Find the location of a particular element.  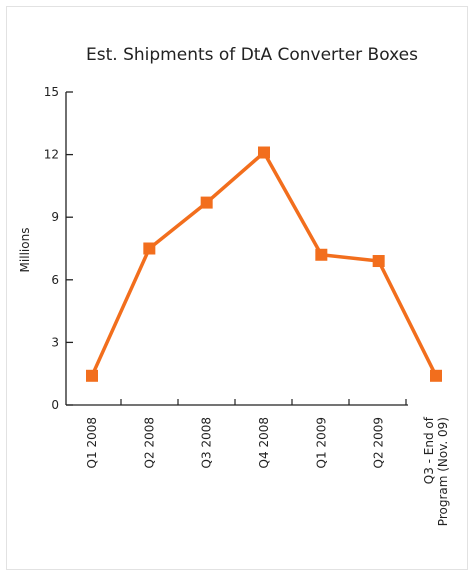

y-tick-label: 6 is located at coordinates (55, 280).